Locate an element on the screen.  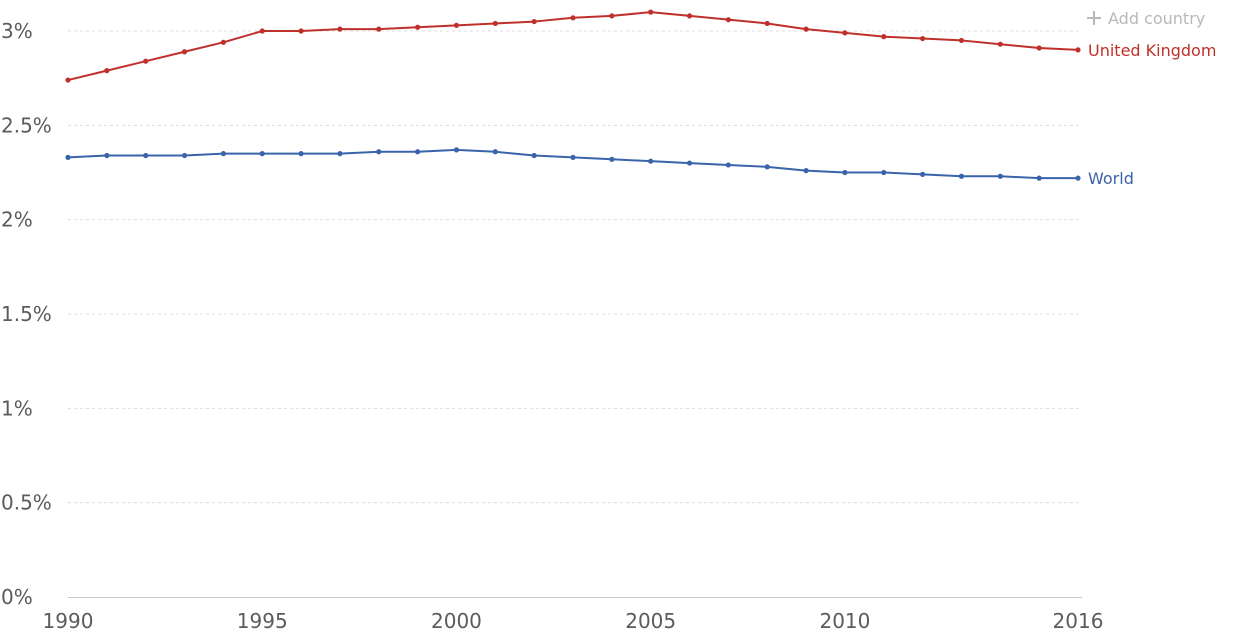
series-world is located at coordinates (573, 164).